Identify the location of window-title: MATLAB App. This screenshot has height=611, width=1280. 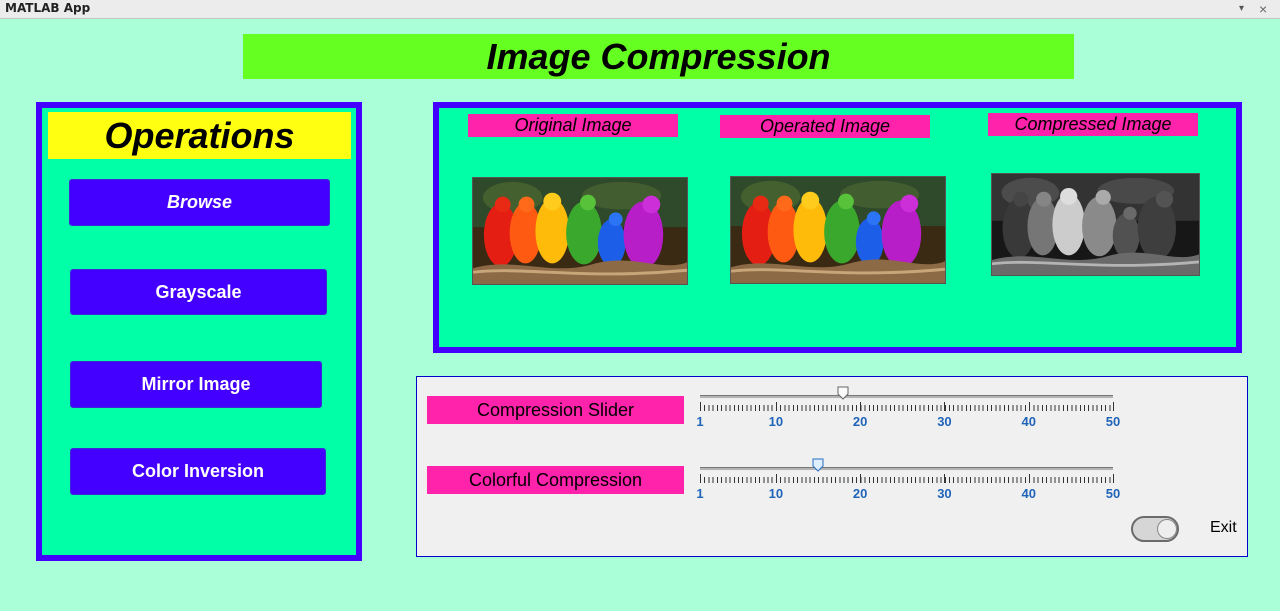
(48, 8).